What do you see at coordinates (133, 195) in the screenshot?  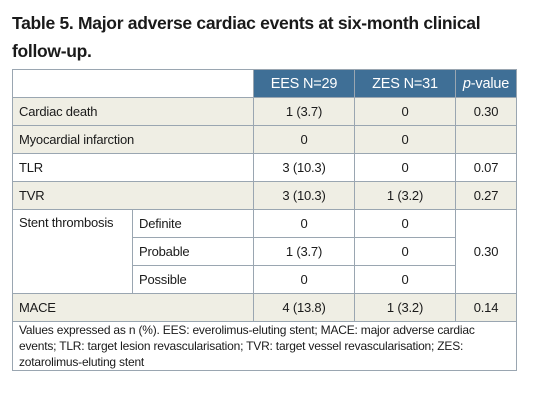 I see `row-label: TVR` at bounding box center [133, 195].